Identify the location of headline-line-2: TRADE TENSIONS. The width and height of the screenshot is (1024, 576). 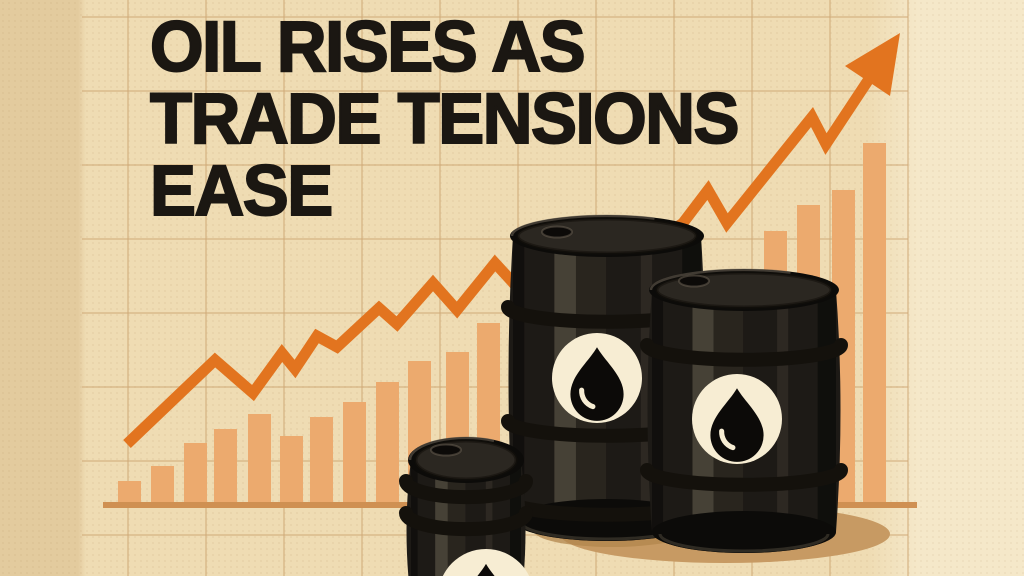
(444, 119).